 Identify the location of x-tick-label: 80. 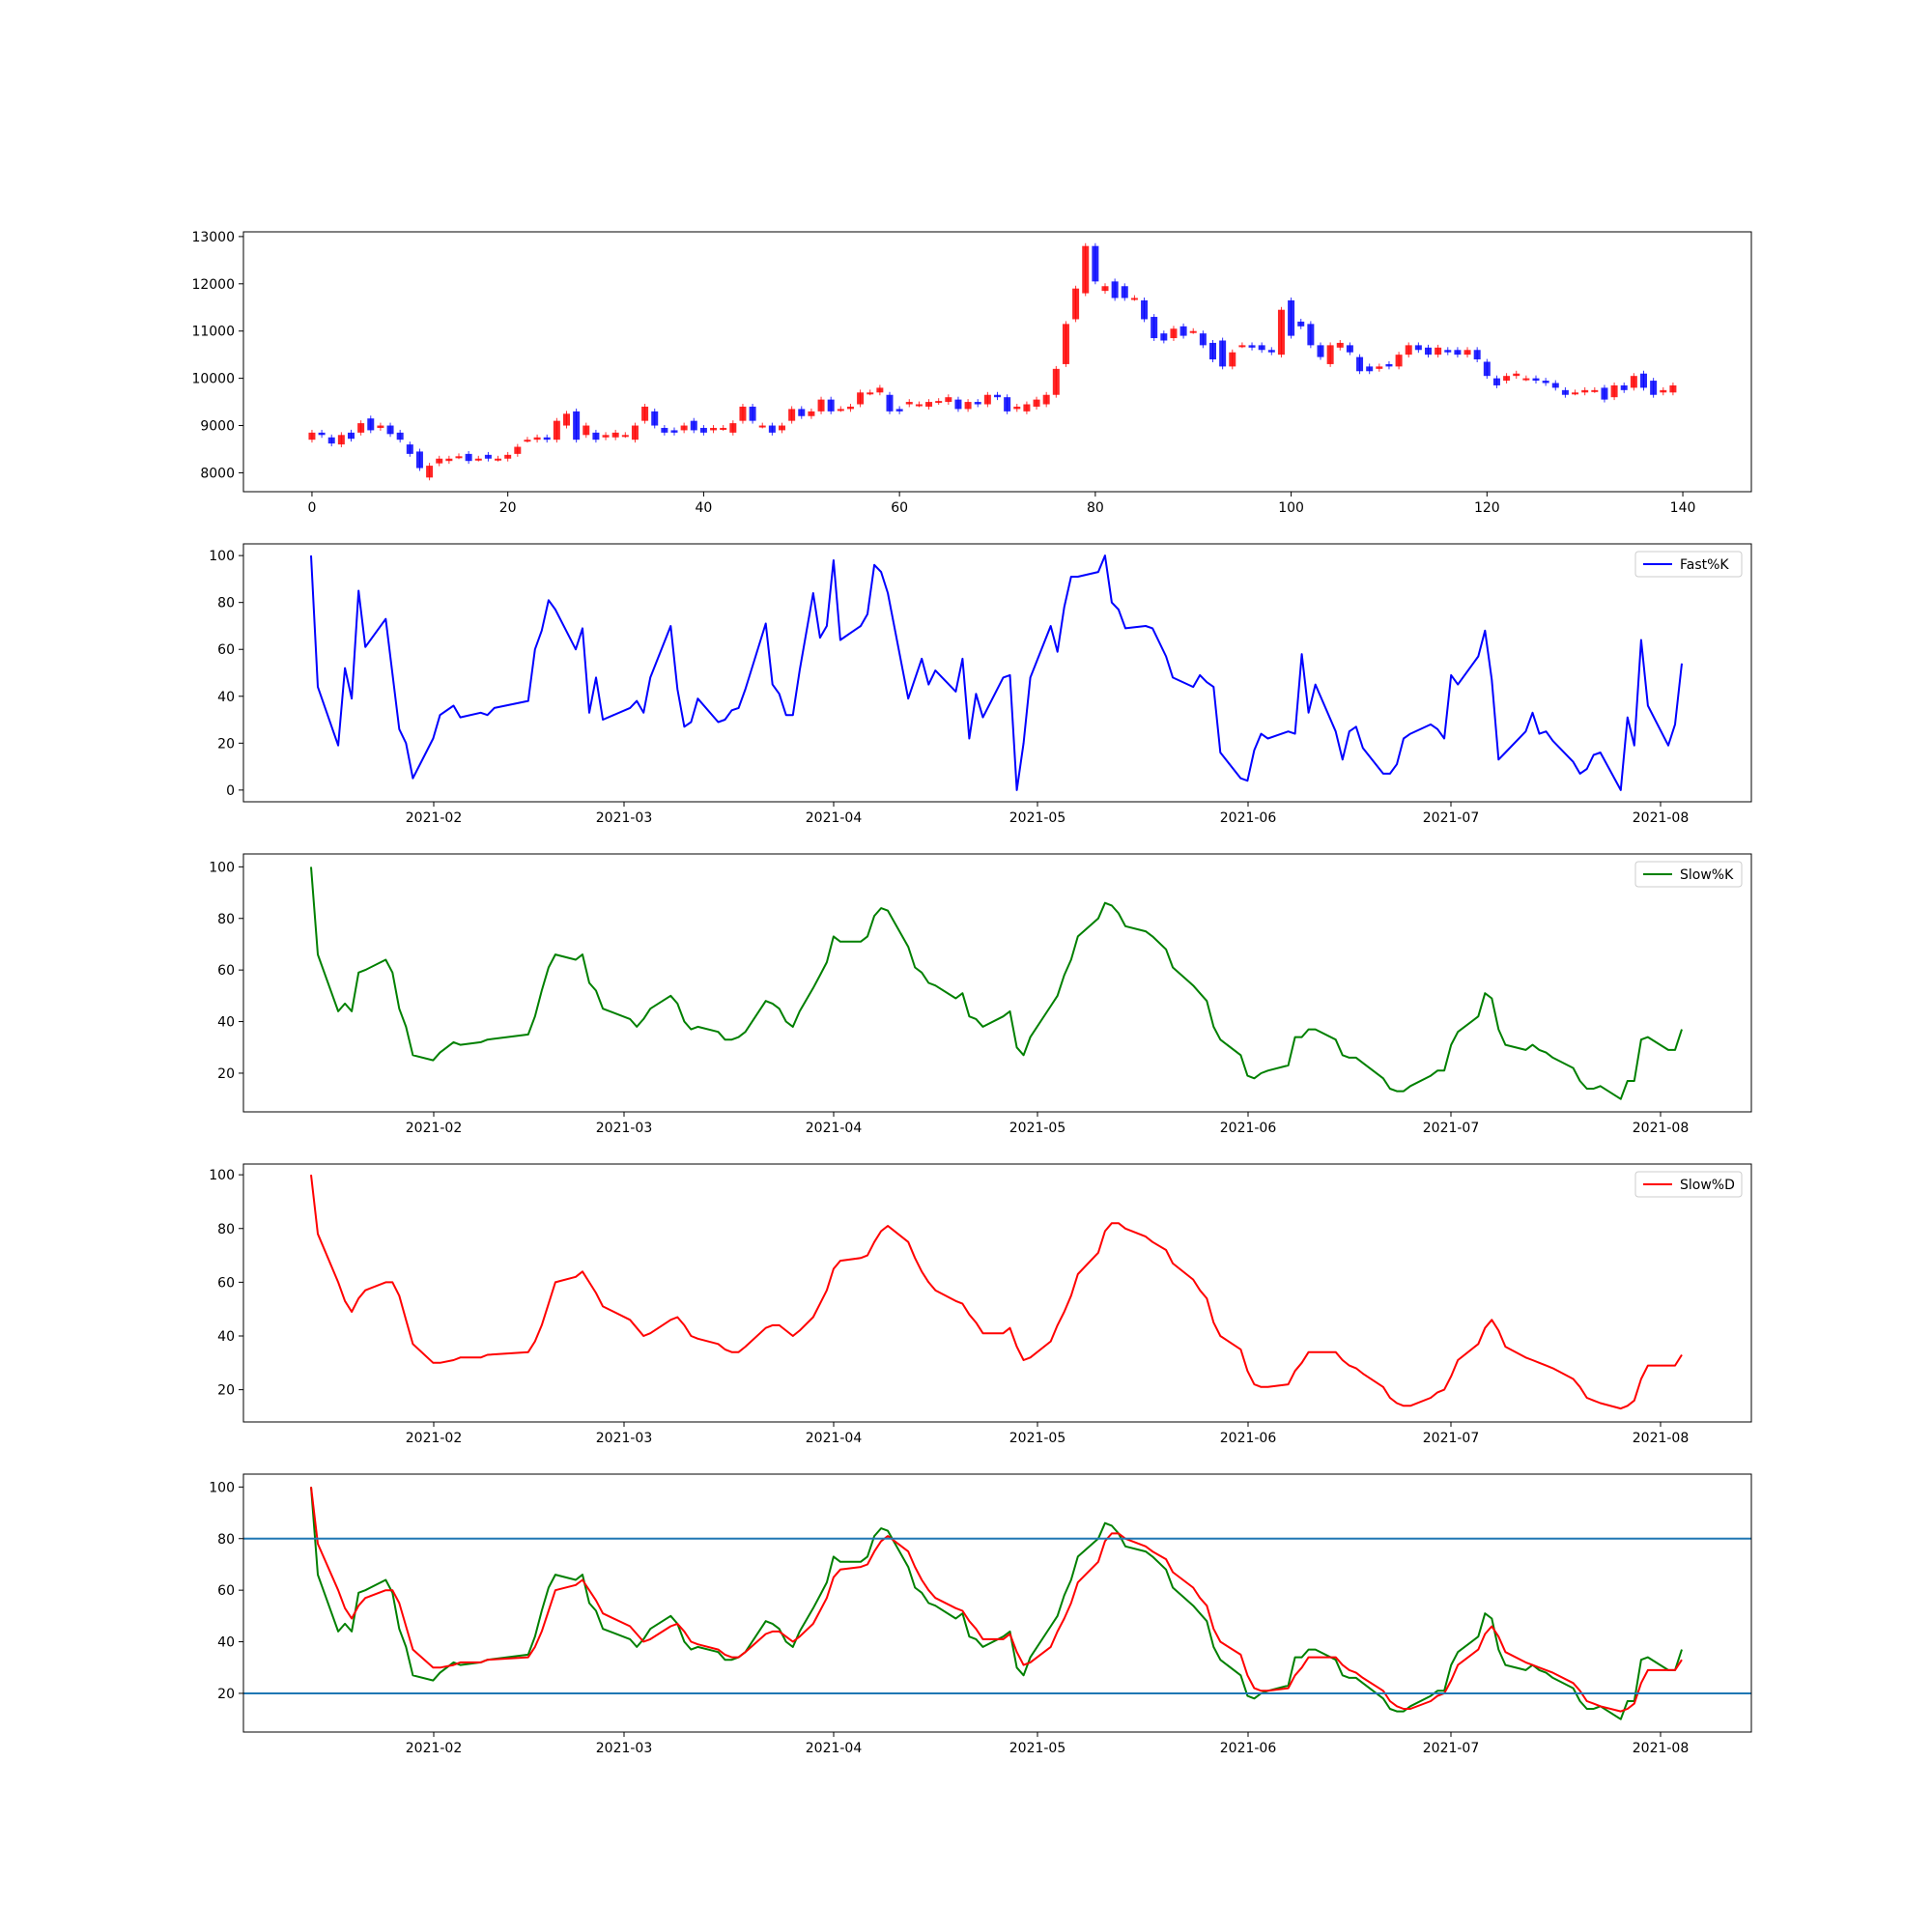
(1095, 508).